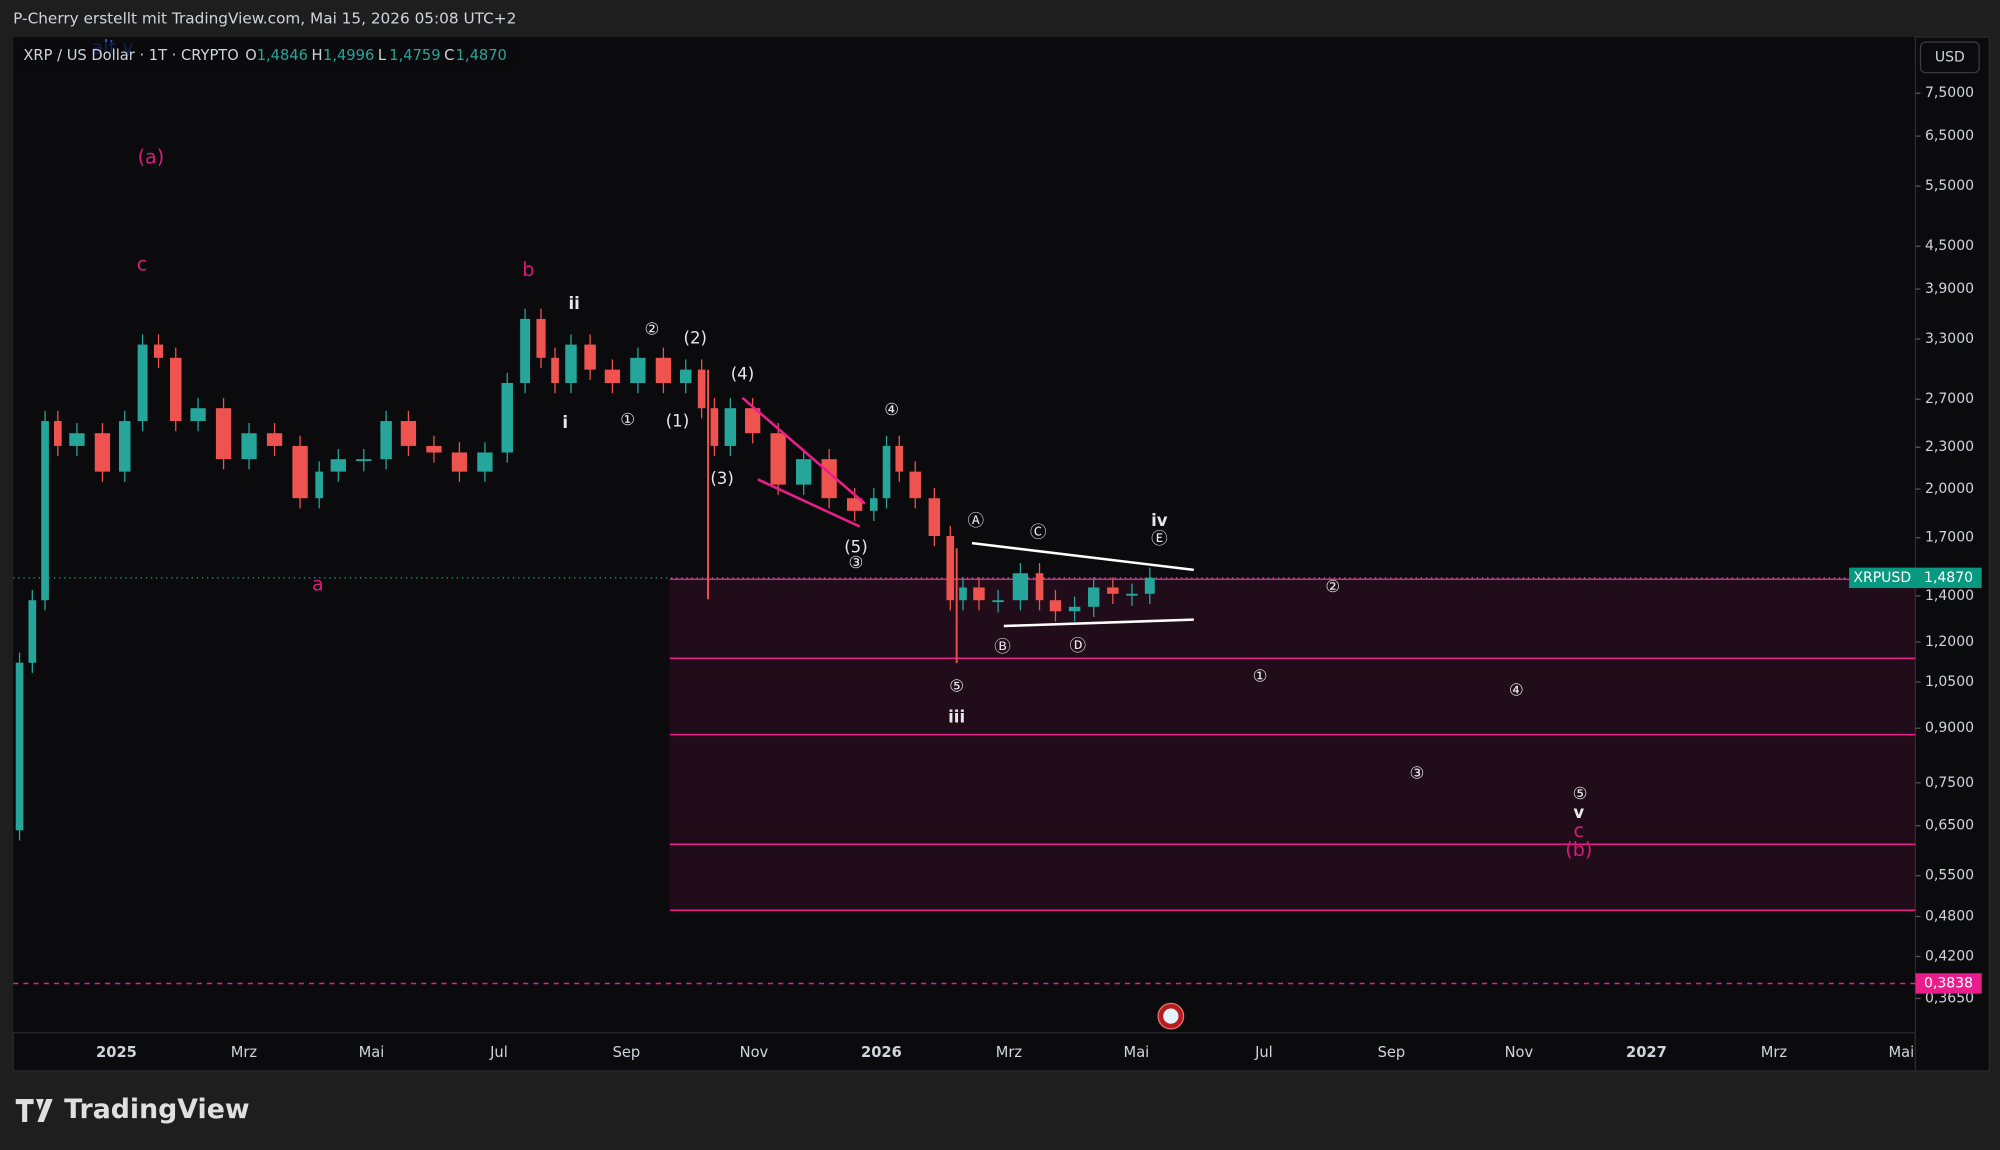  I want to click on wave-label: c, so click(142, 264).